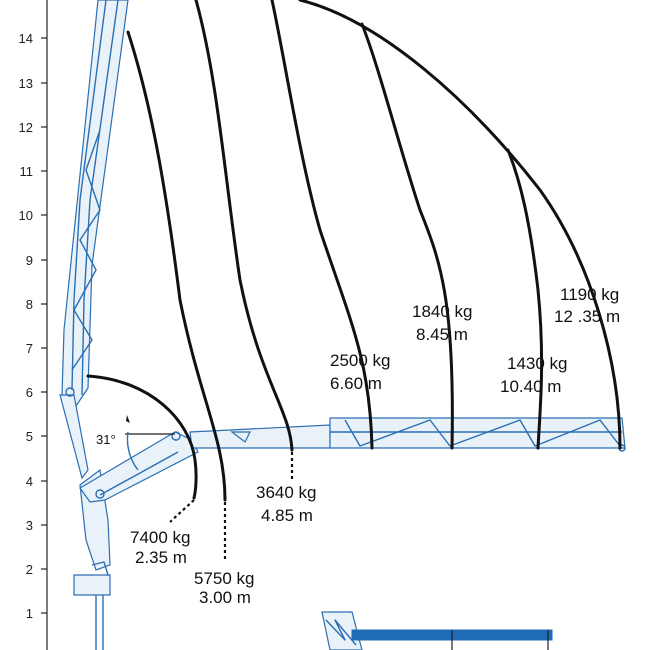 This screenshot has width=647, height=650. What do you see at coordinates (341, 632) in the screenshot?
I see `transport-bracing` at bounding box center [341, 632].